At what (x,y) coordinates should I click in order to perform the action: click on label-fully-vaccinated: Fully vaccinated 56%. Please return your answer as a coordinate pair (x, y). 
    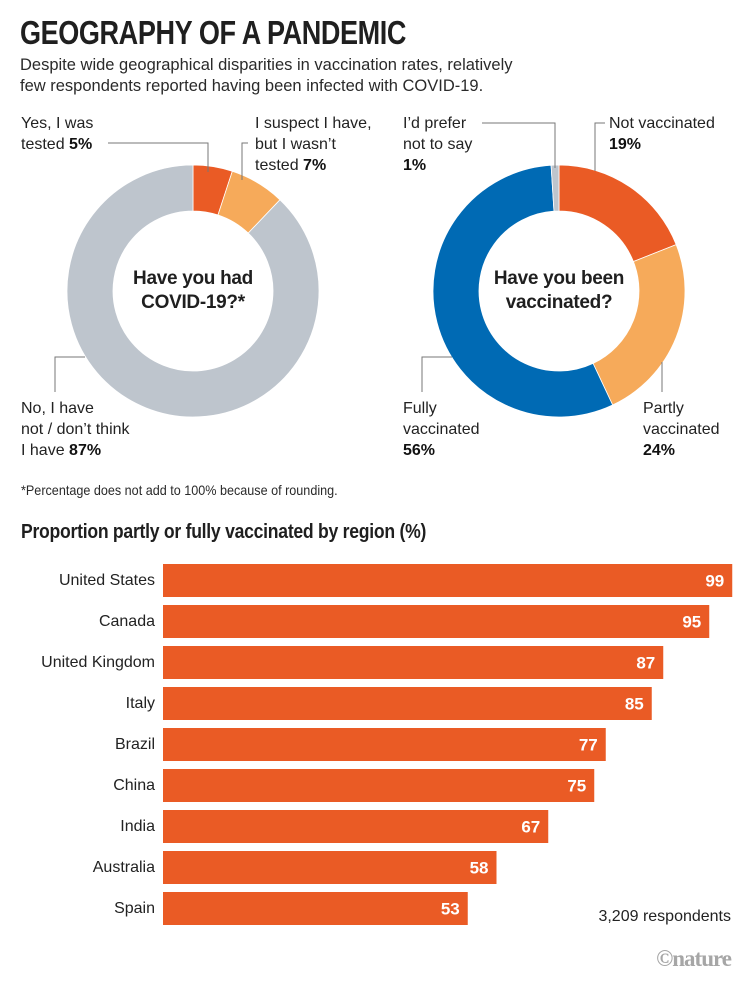
    Looking at the image, I should click on (441, 429).